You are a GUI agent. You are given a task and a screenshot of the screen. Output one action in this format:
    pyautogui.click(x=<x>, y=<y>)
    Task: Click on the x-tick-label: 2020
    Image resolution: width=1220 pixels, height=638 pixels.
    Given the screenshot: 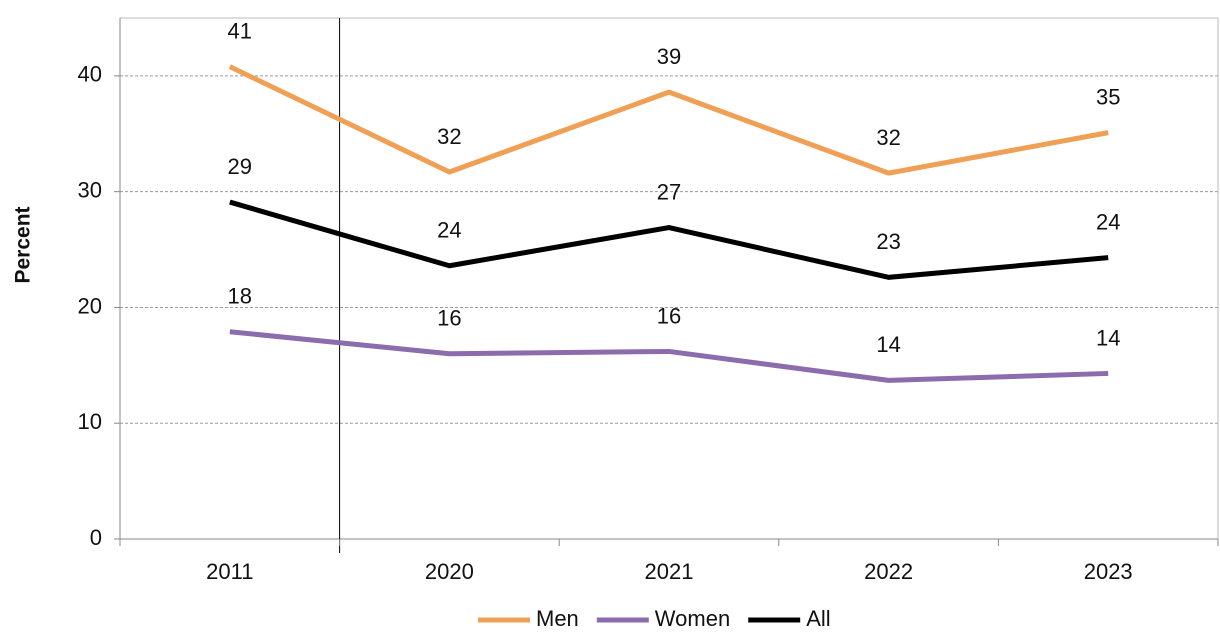 What is the action you would take?
    pyautogui.click(x=449, y=571)
    